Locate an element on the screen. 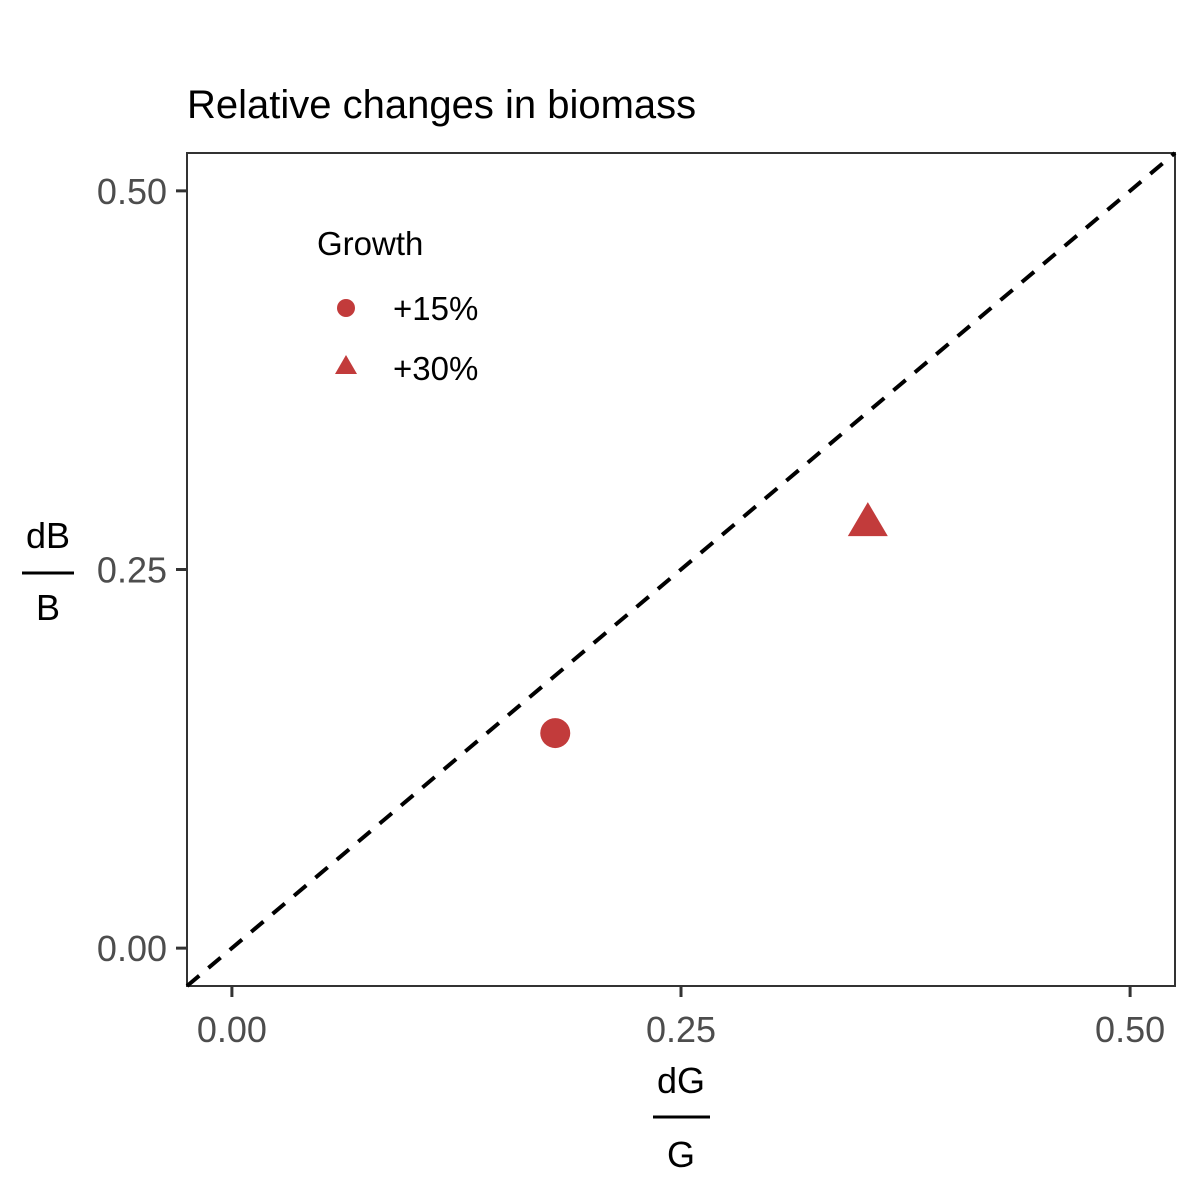 This screenshot has width=1200, height=1200. y-axis-numerator: dB is located at coordinates (48, 535).